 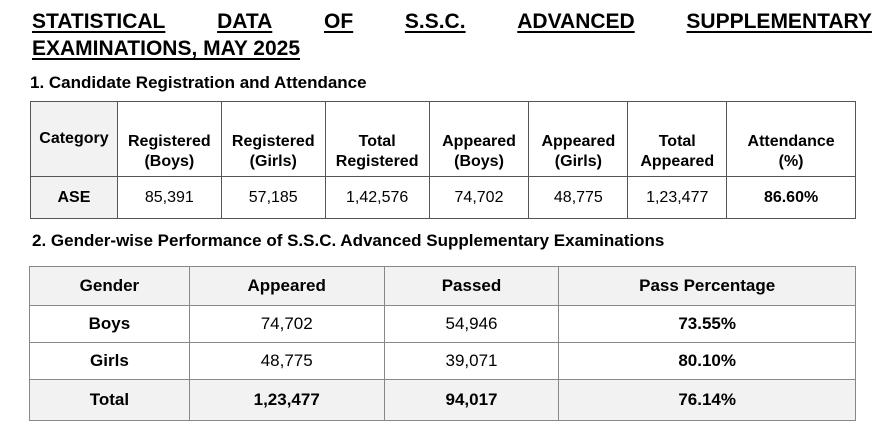 What do you see at coordinates (791, 197) in the screenshot?
I see `cell-attendance: 86.60%` at bounding box center [791, 197].